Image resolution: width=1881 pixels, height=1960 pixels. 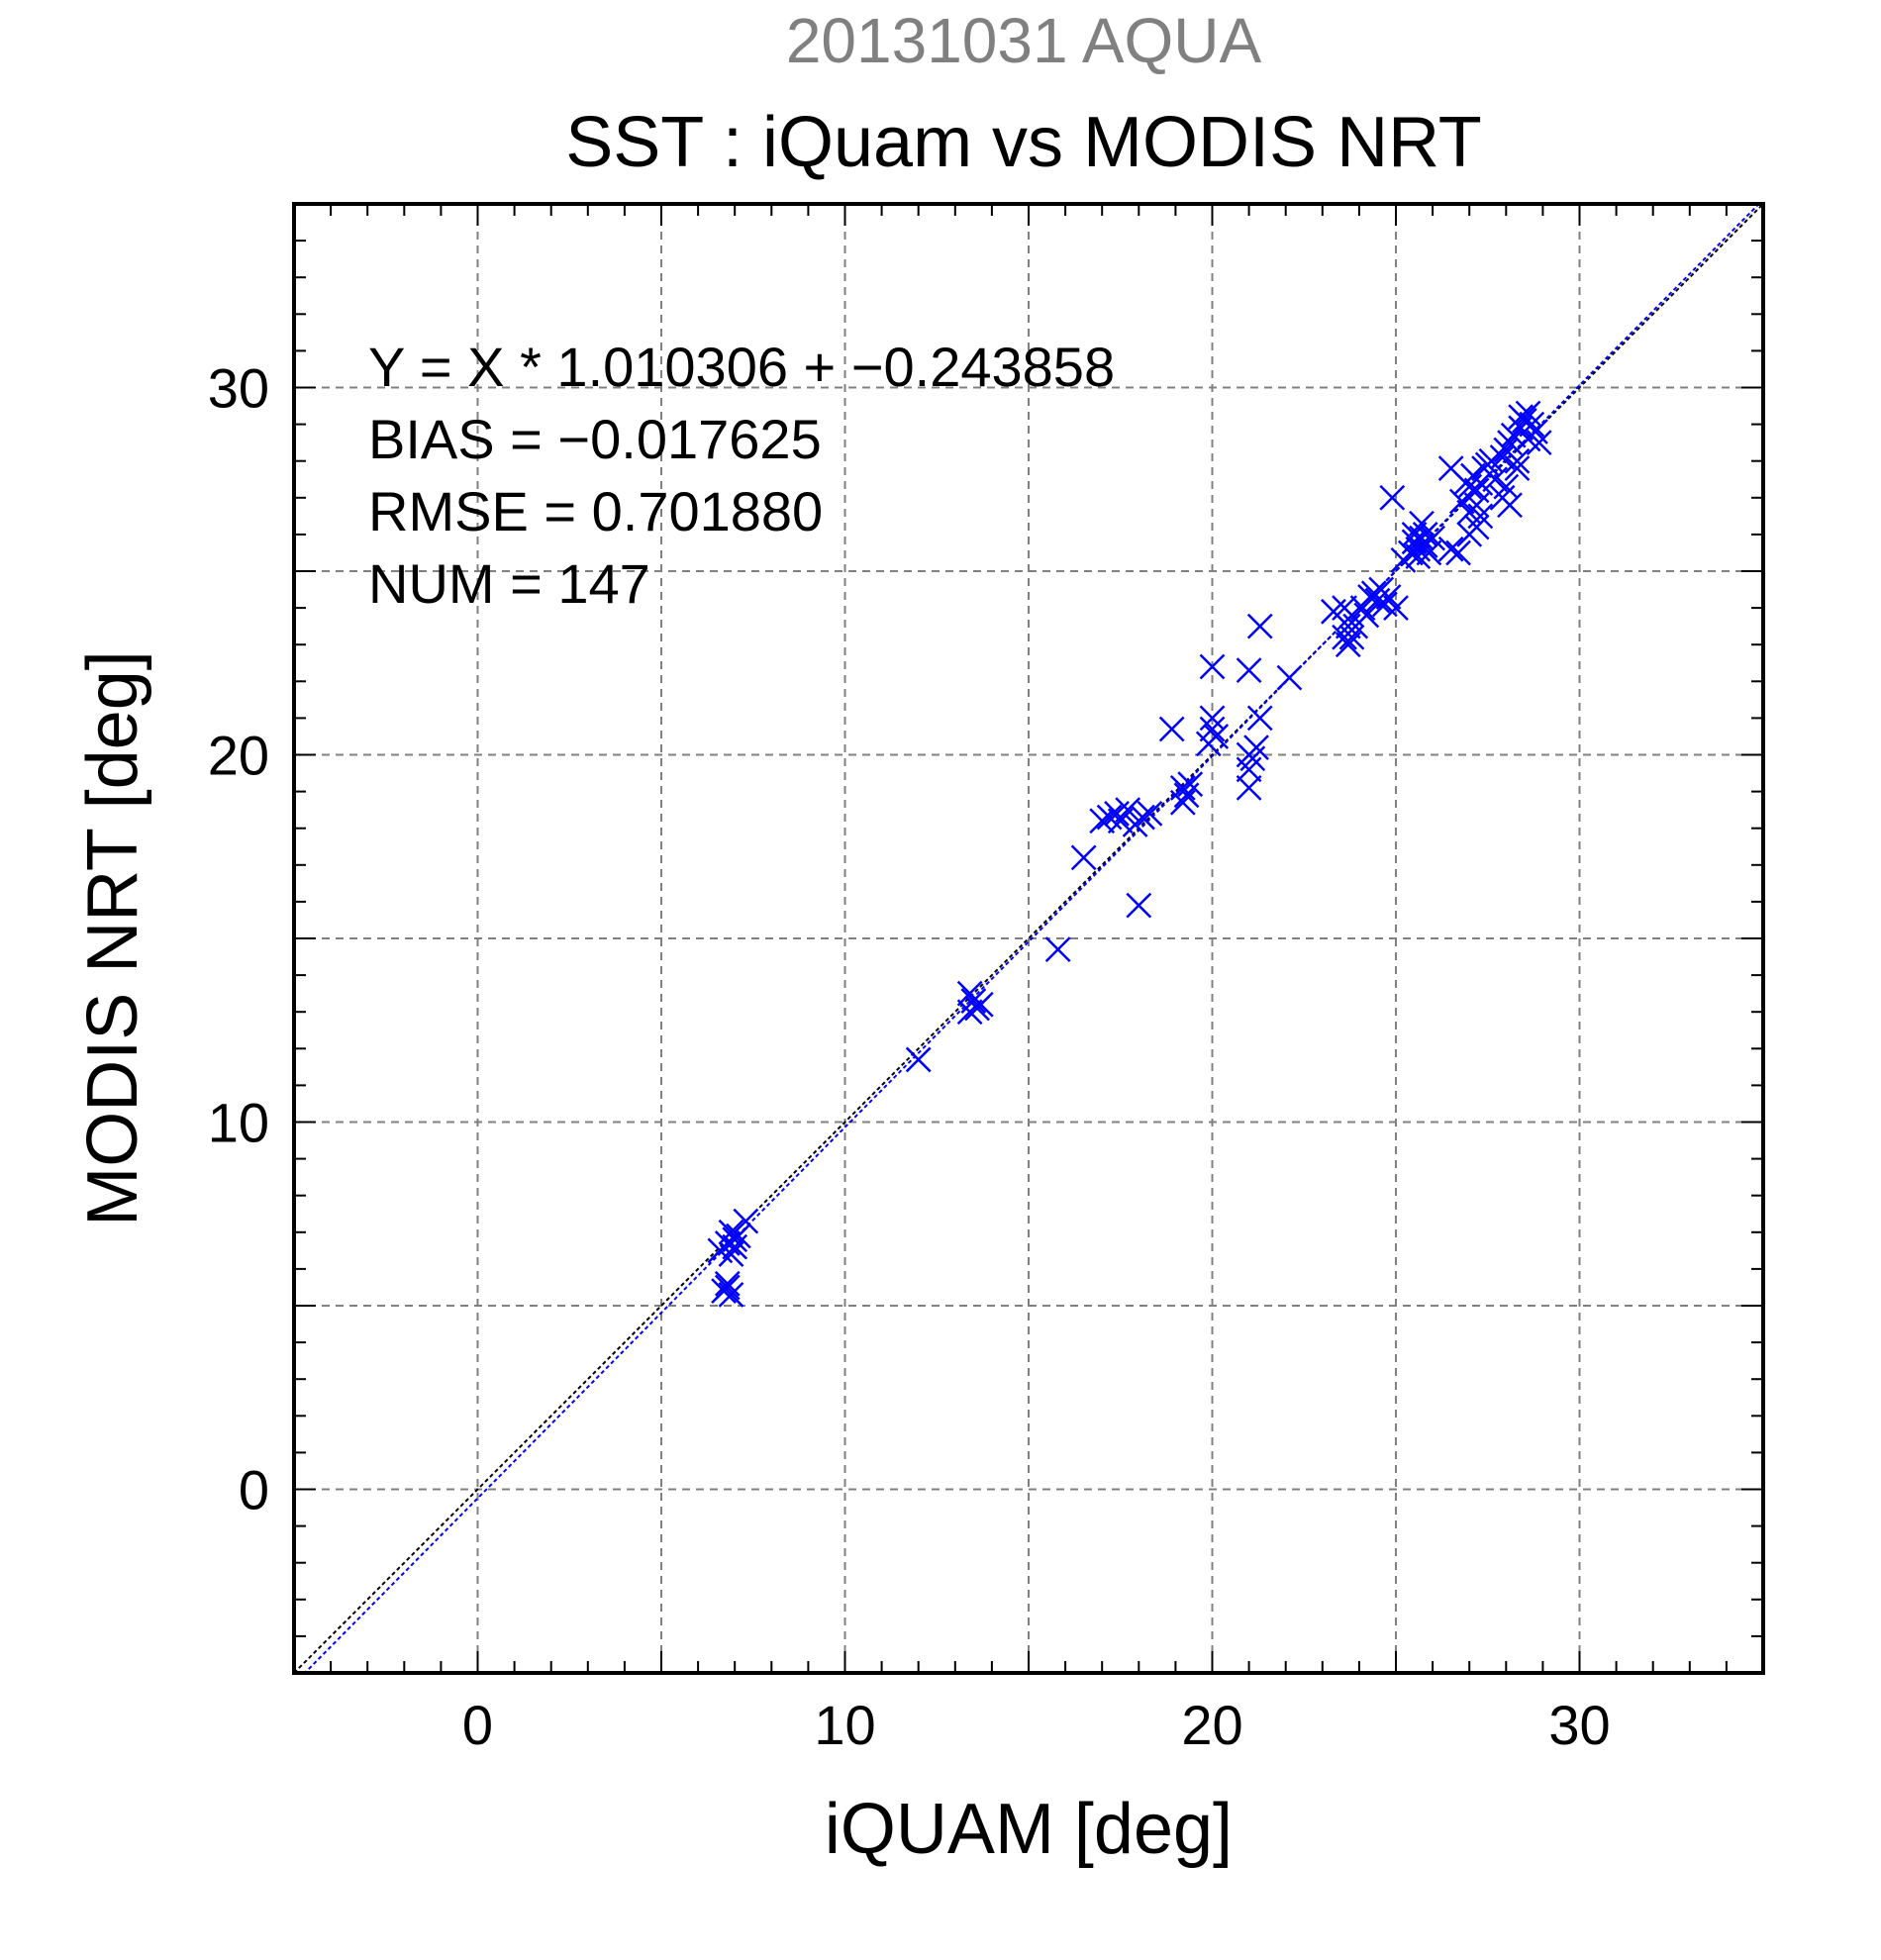 What do you see at coordinates (112, 938) in the screenshot?
I see `y-axis-label: MODIS NRT [deg]` at bounding box center [112, 938].